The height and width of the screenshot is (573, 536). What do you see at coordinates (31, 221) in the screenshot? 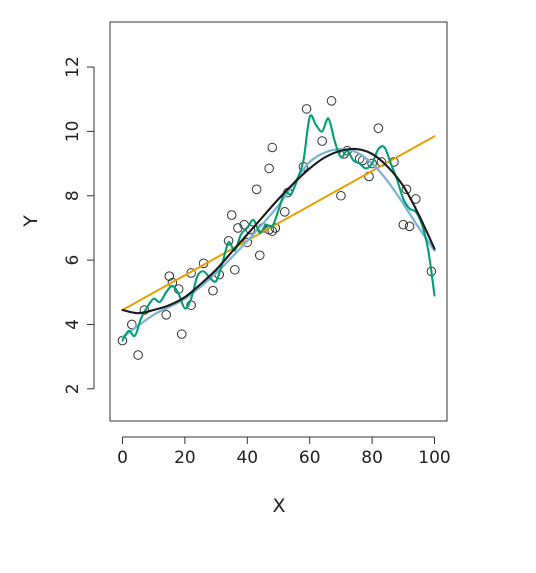
I see `y-axis-title: Y` at bounding box center [31, 221].